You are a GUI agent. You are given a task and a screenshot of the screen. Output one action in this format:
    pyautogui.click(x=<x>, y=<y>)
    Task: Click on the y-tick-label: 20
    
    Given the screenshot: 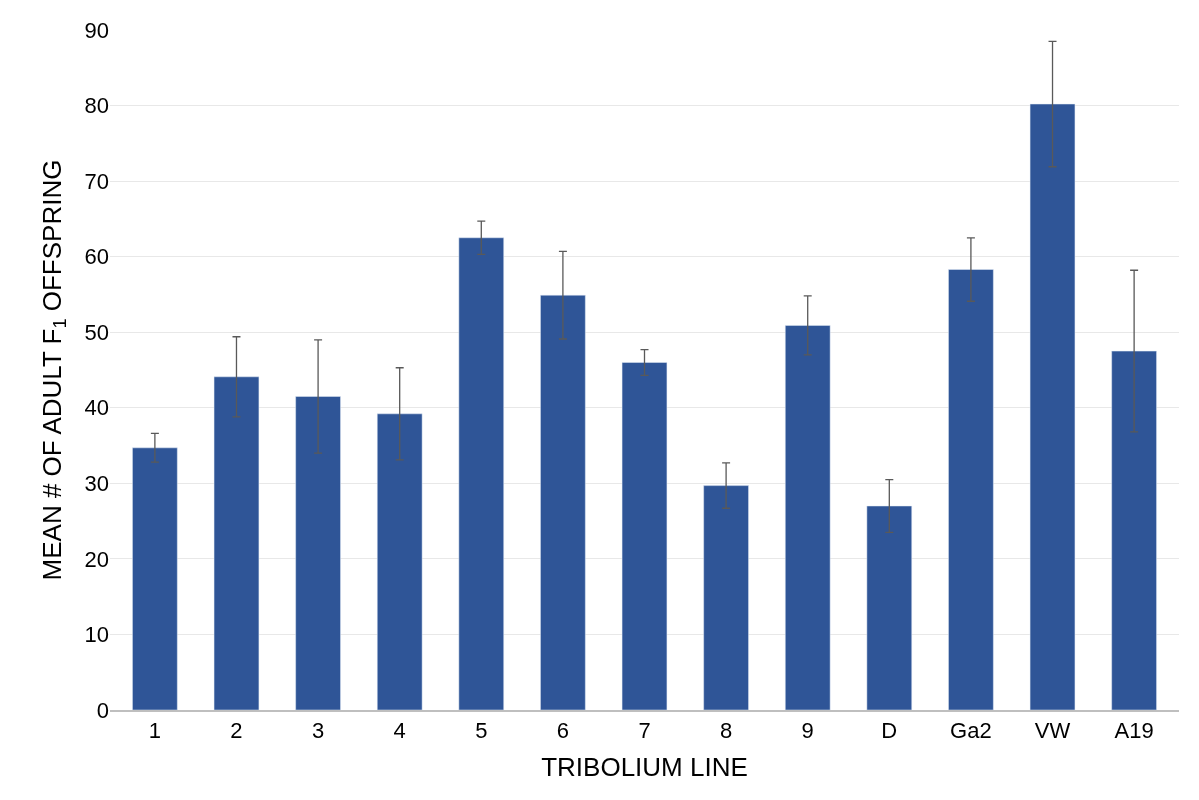 What is the action you would take?
    pyautogui.click(x=96, y=559)
    